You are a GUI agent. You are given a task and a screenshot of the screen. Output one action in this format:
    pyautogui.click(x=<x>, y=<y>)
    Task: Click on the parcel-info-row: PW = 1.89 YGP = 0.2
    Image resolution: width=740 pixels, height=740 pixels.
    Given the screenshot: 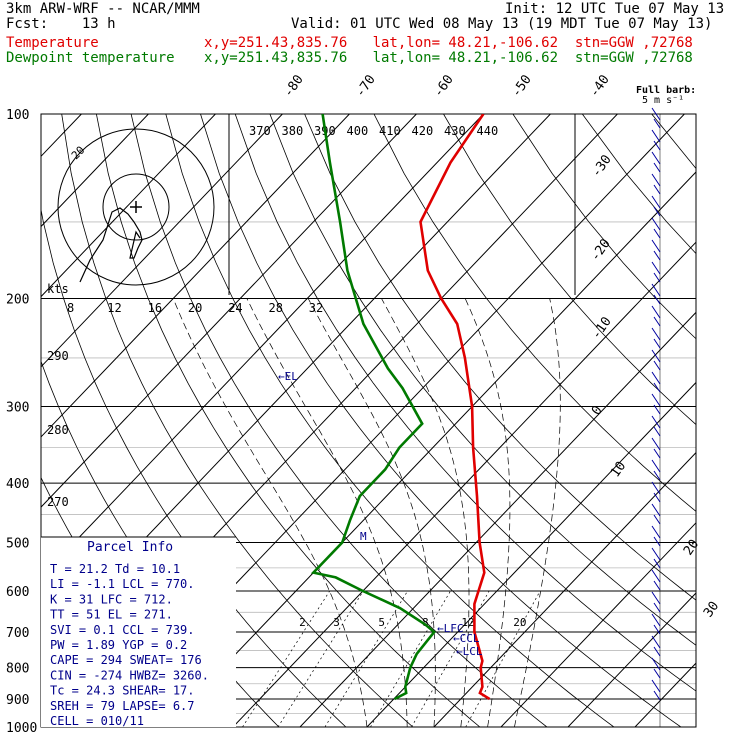 What is the action you would take?
    pyautogui.click(x=118, y=645)
    